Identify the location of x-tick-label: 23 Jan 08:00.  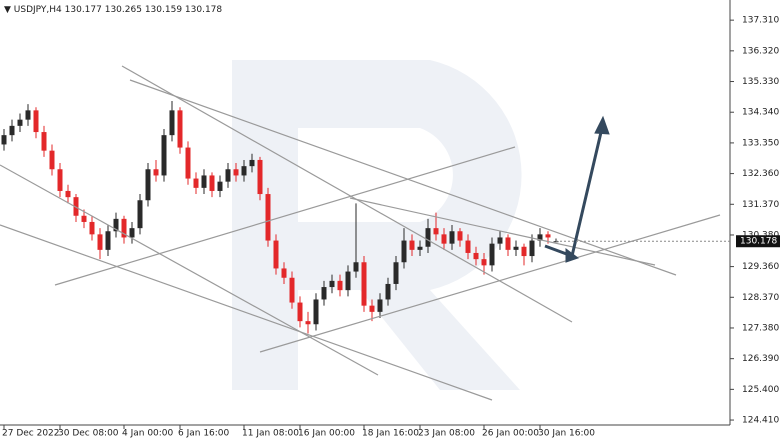
(446, 434).